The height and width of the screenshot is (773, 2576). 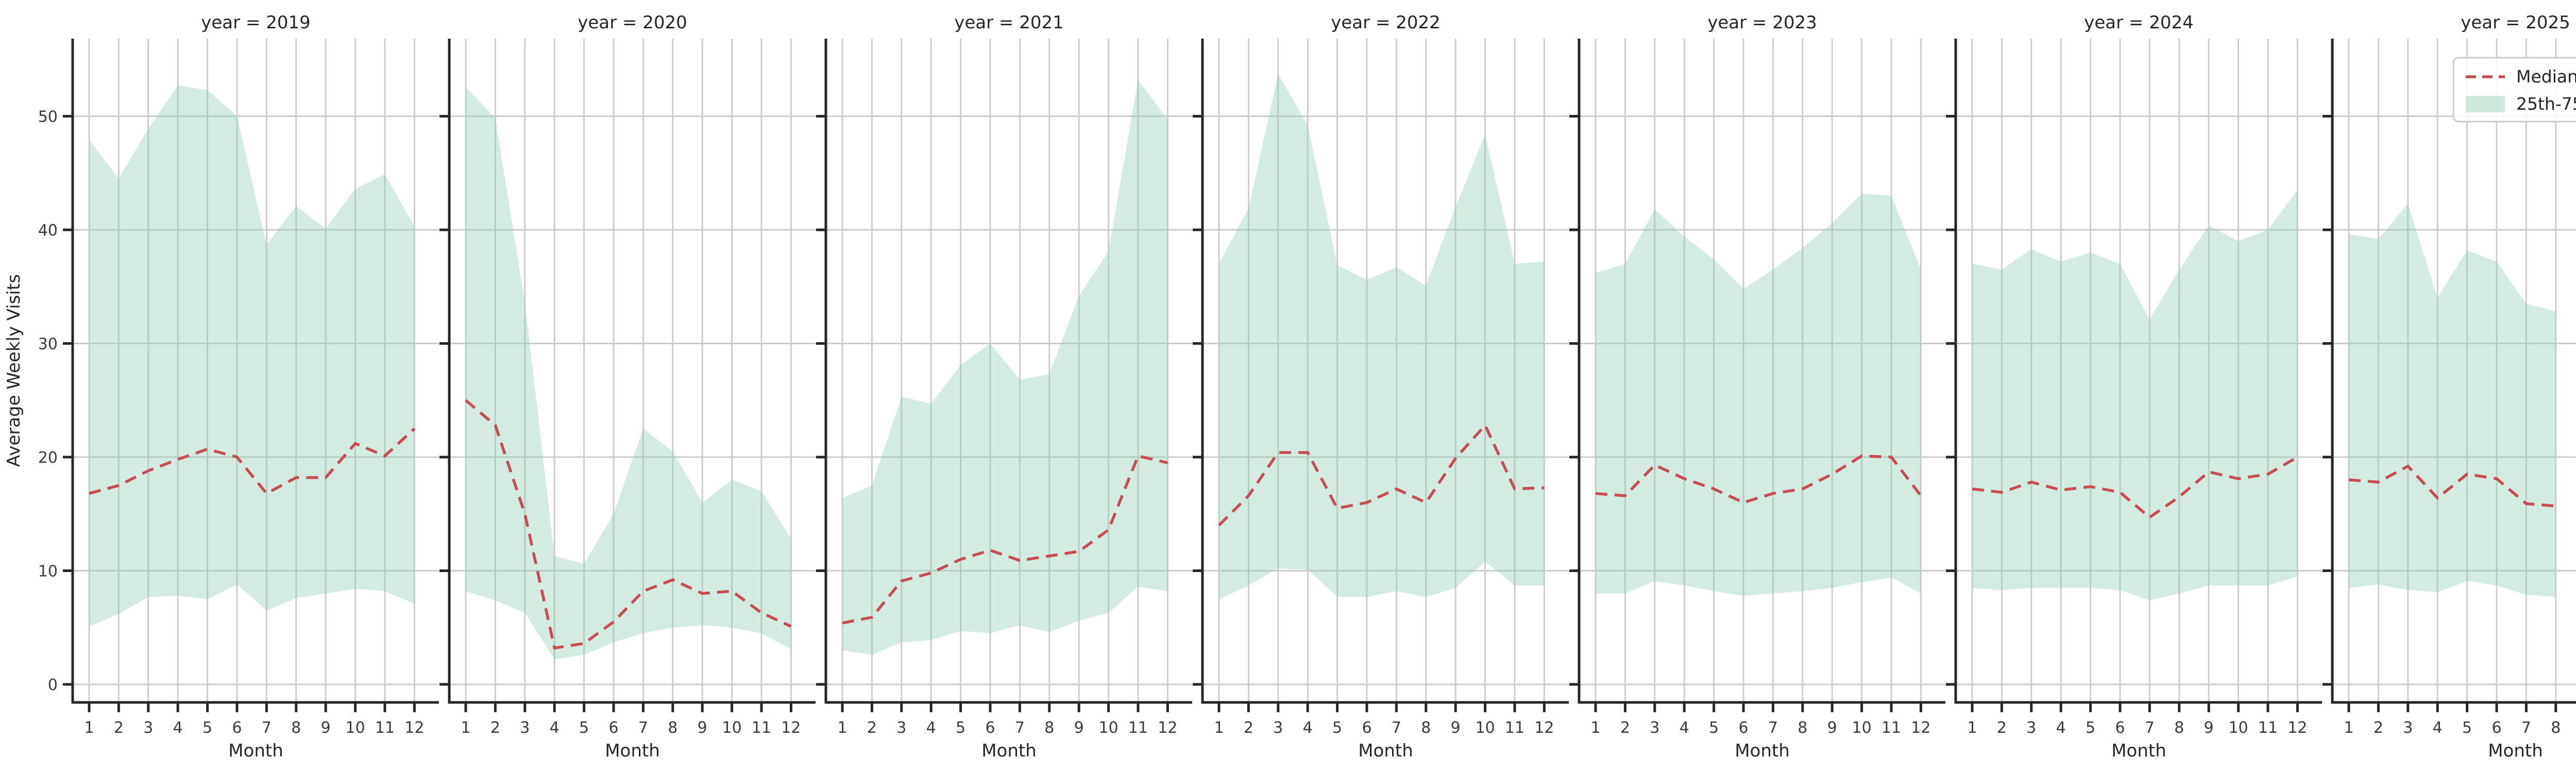 I want to click on facet-title: year = 2019, so click(x=255, y=22).